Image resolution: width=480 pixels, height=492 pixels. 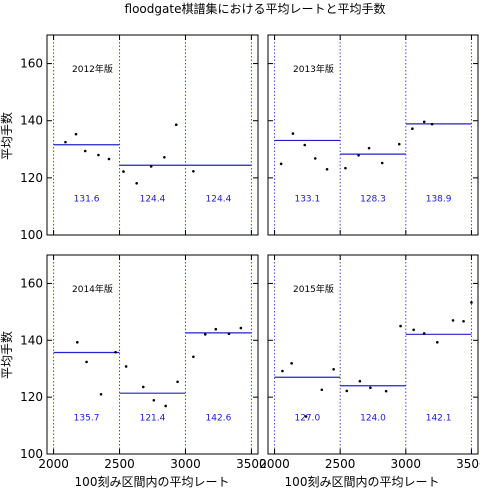 I want to click on x-axis-label-right: 100刻み区間内の平均レート, so click(x=362, y=482).